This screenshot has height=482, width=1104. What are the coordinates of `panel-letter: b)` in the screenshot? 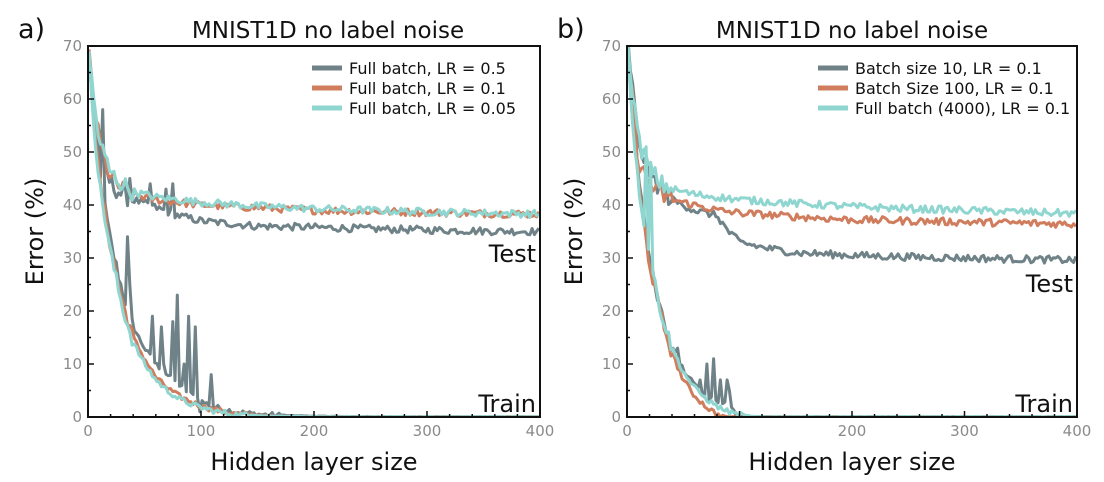 It's located at (571, 29).